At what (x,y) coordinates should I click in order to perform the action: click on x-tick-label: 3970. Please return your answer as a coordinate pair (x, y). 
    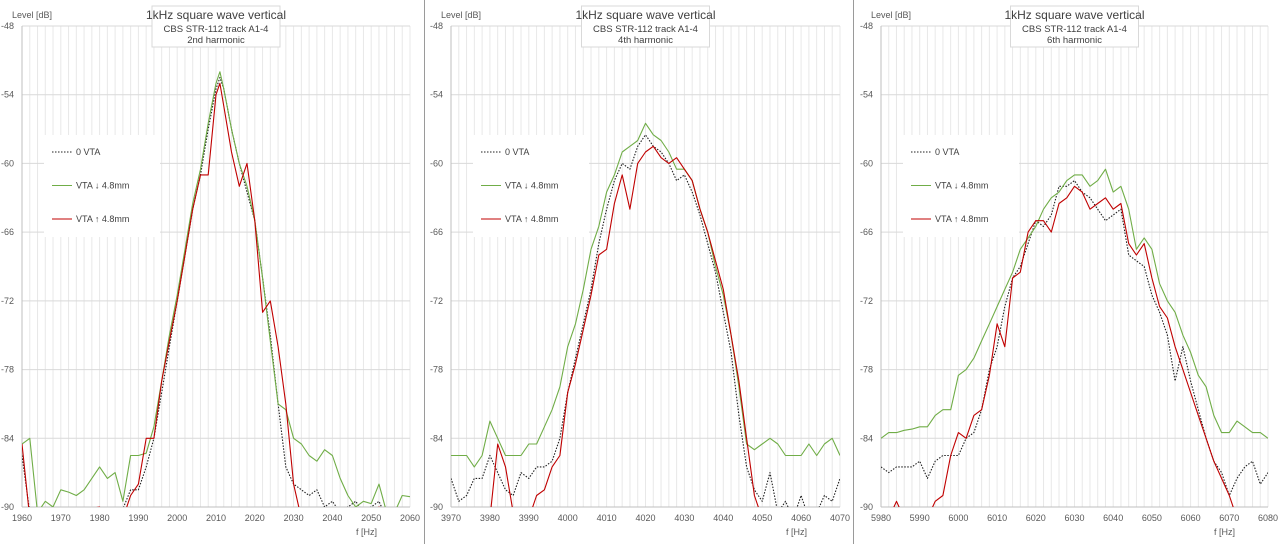
    Looking at the image, I should click on (451, 518).